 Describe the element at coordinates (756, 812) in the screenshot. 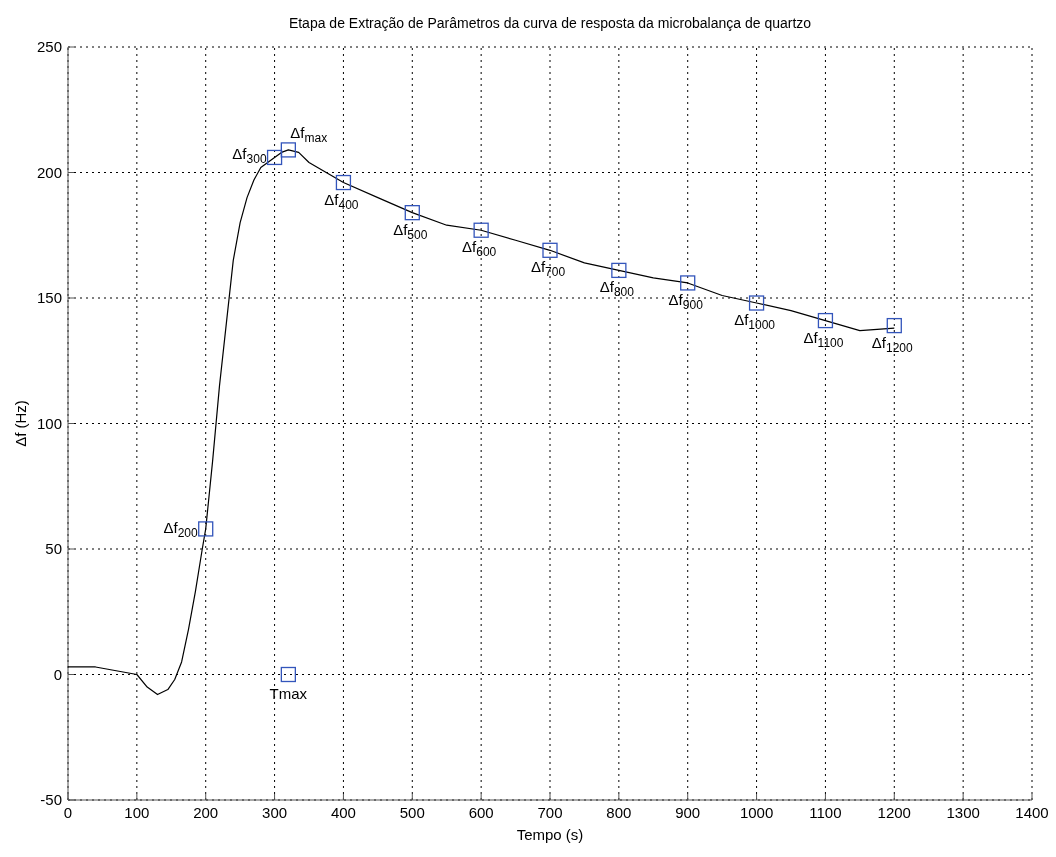

I see `x-tick-label: 1000` at that location.